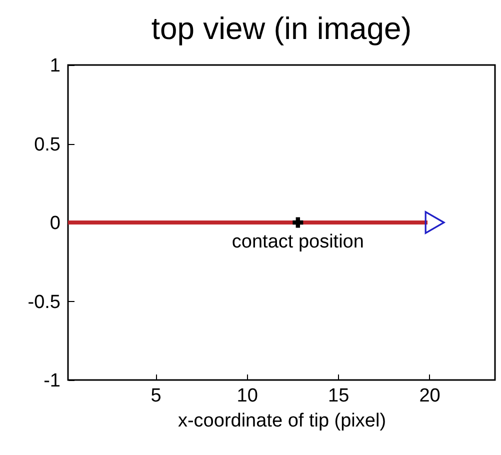  Describe the element at coordinates (282, 421) in the screenshot. I see `x-axis-title: x-coordinate of tip (pixel)` at that location.